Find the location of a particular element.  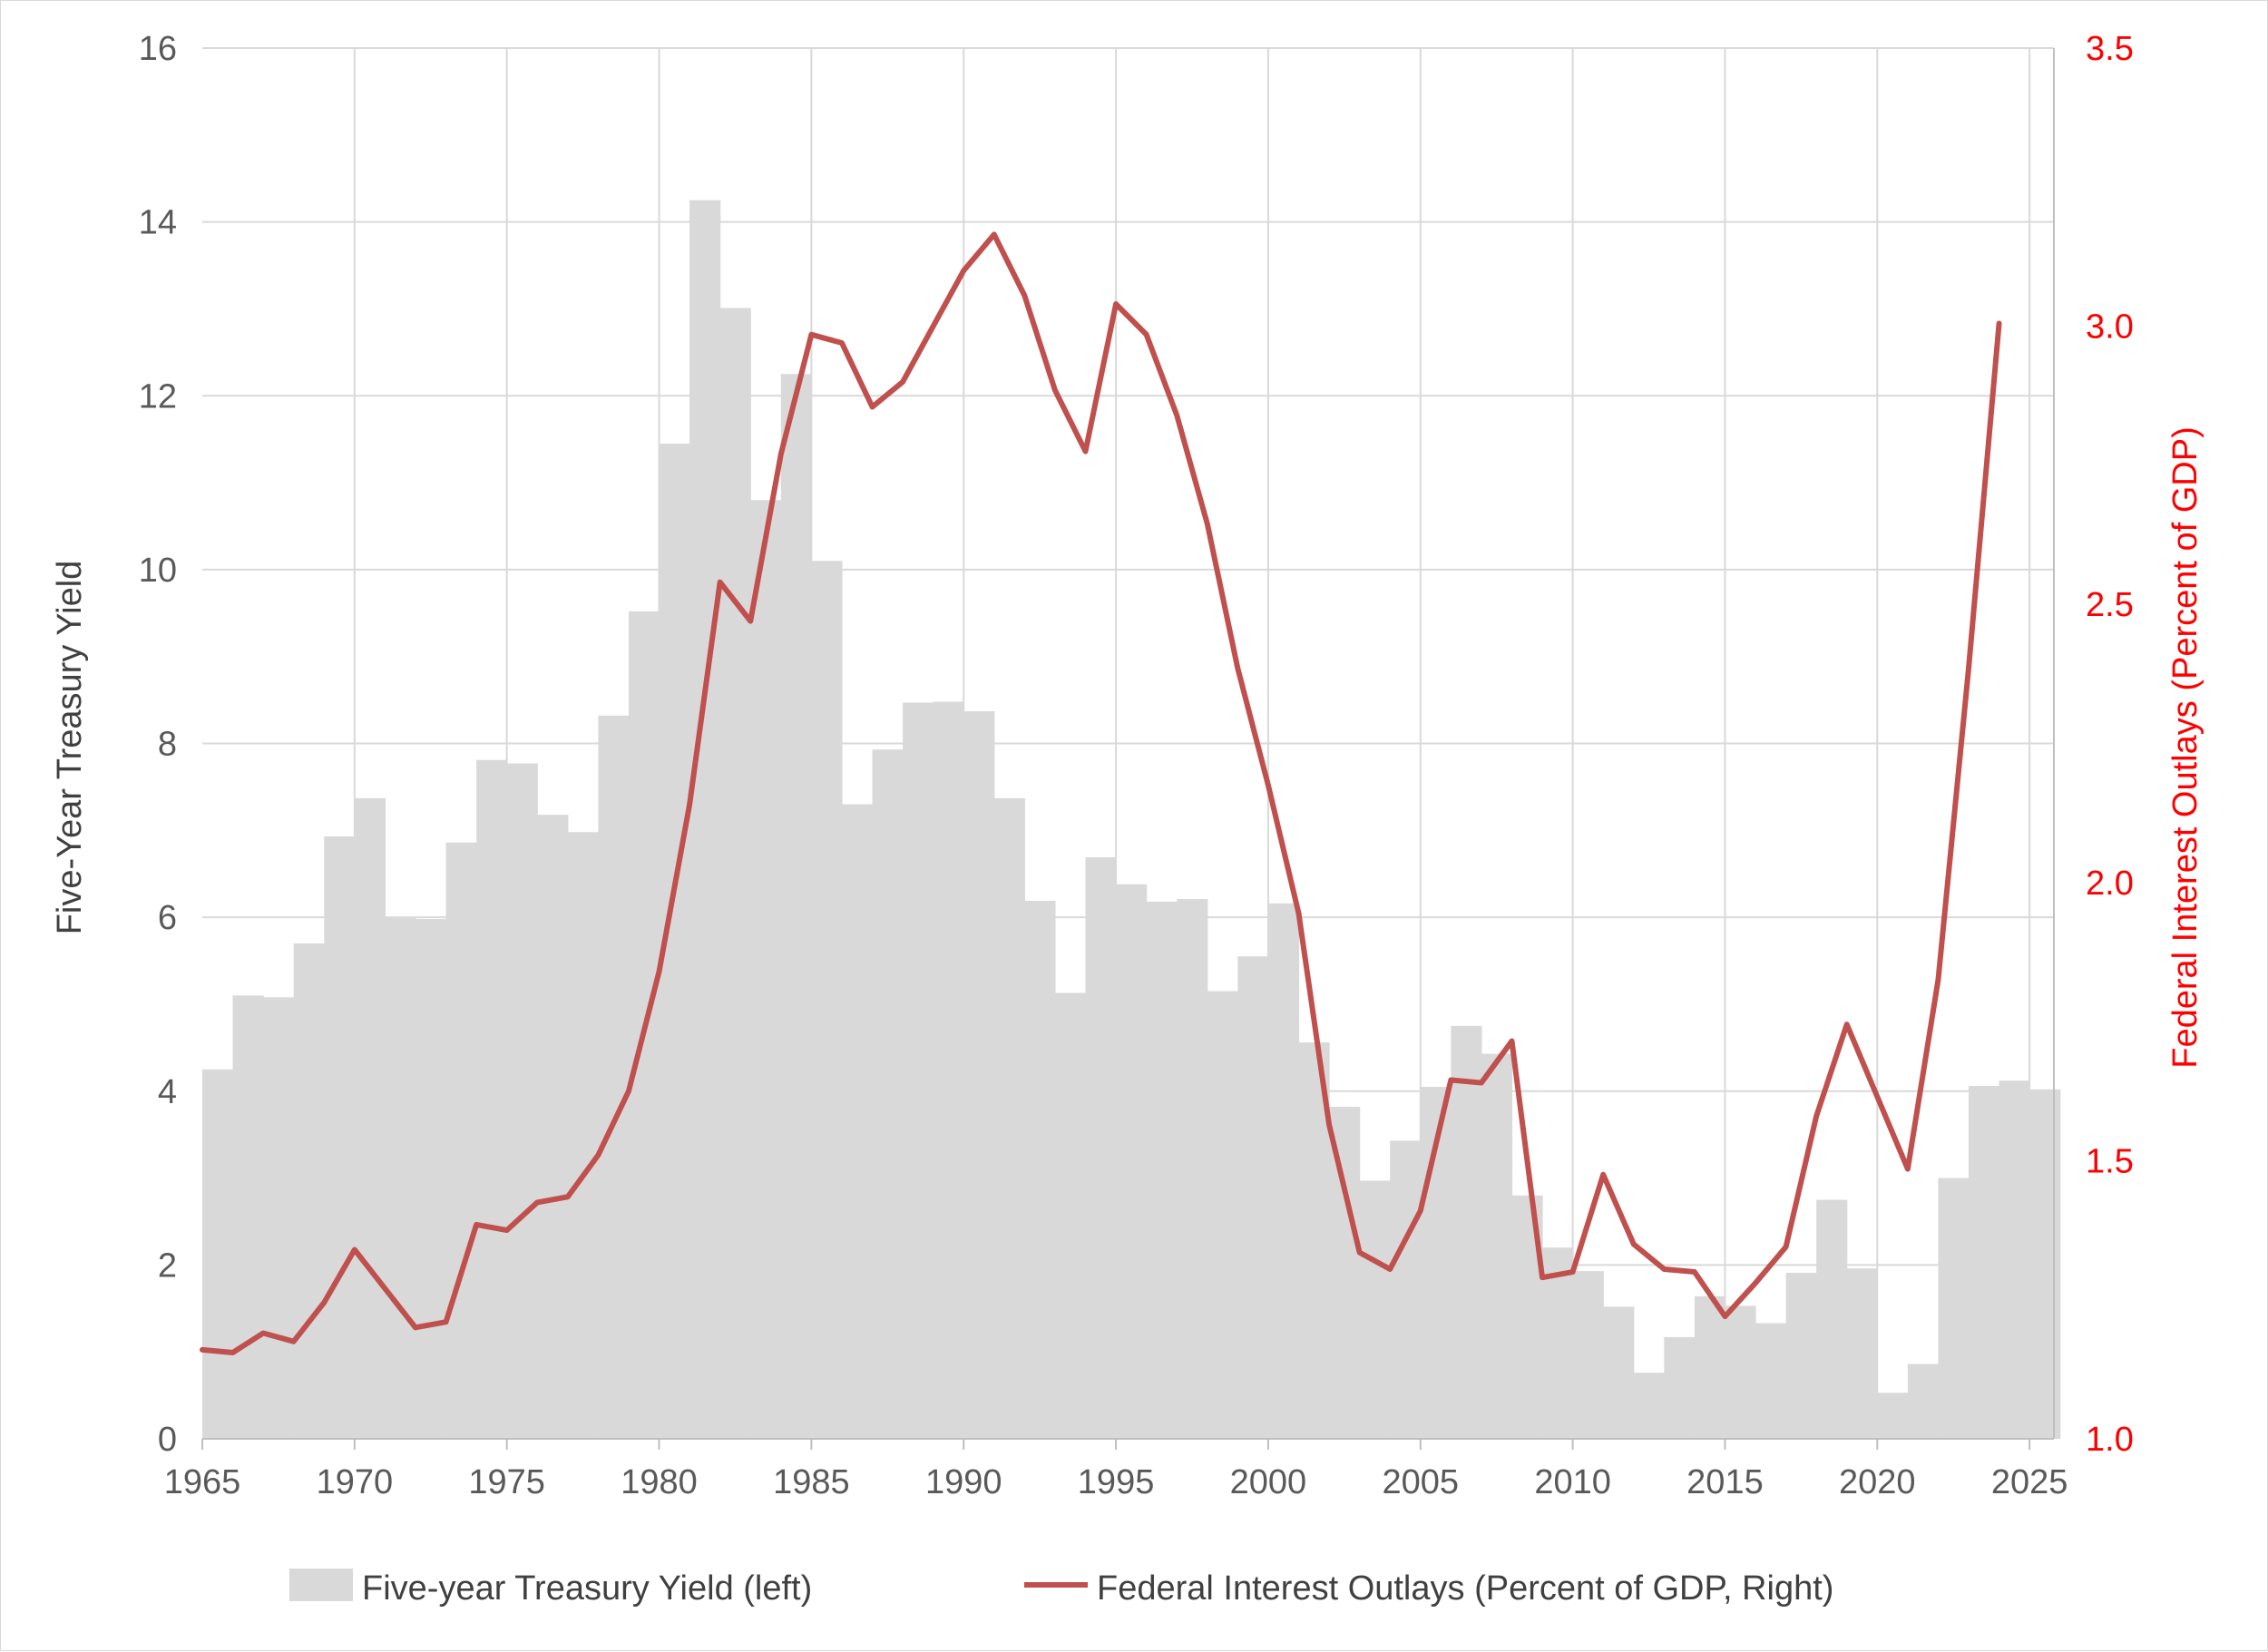

right-tick-label: 3.5 is located at coordinates (2110, 49).